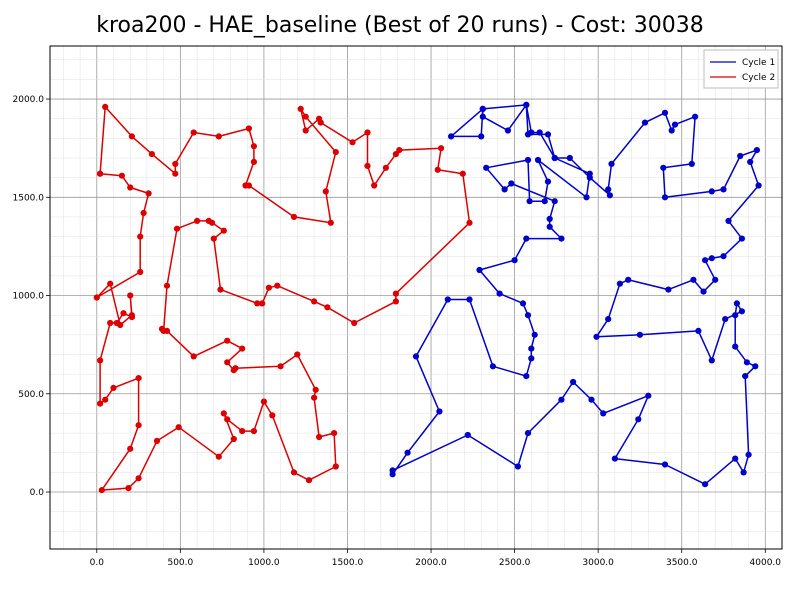 The image size is (800, 600). I want to click on x-tick-label: 2500.0, so click(515, 563).